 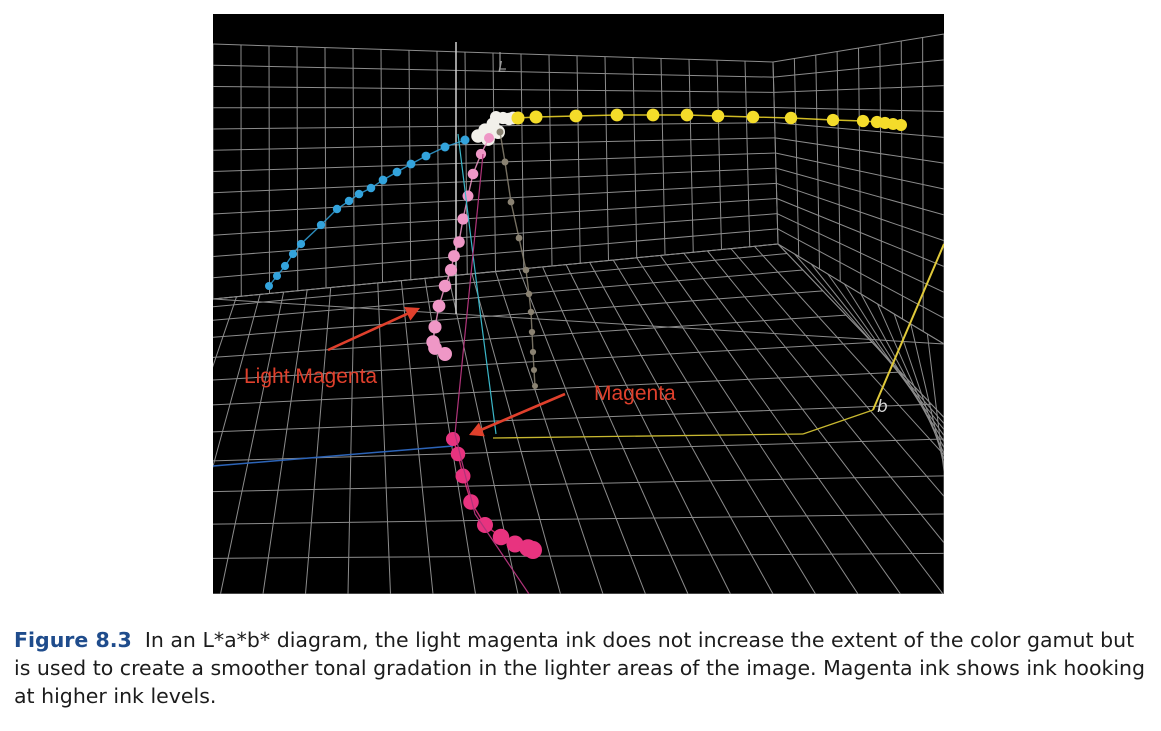 What do you see at coordinates (311, 376) in the screenshot?
I see `light-magenta-label: Light Magenta` at bounding box center [311, 376].